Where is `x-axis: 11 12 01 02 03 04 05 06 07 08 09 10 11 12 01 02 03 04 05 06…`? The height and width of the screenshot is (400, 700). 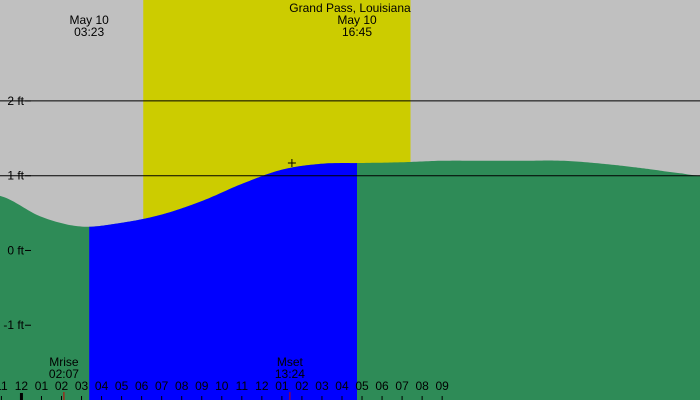
x-axis: 11 12 01 02 03 04 05 06 07 08 09 10 11 12 01 02 03 04 05 06… is located at coordinates (224, 389).